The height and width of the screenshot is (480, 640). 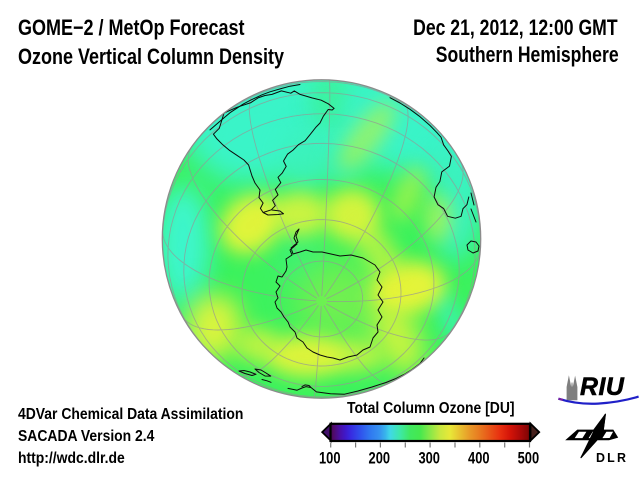 What do you see at coordinates (330, 457) in the screenshot?
I see `svg-text: 100` at bounding box center [330, 457].